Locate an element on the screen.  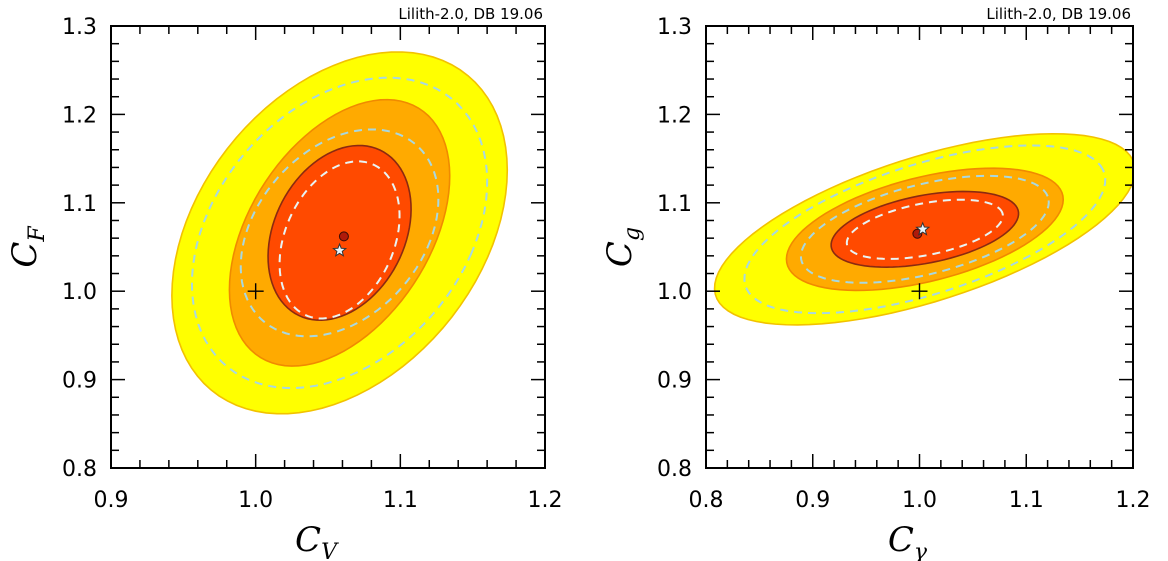
y-axis-label-sub: g is located at coordinates (632, 234).